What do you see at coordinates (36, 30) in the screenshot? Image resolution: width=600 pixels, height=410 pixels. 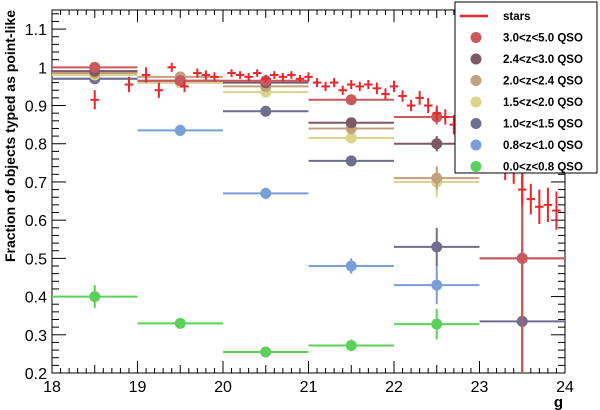 I see `y-tick-label: 1.1` at bounding box center [36, 30].